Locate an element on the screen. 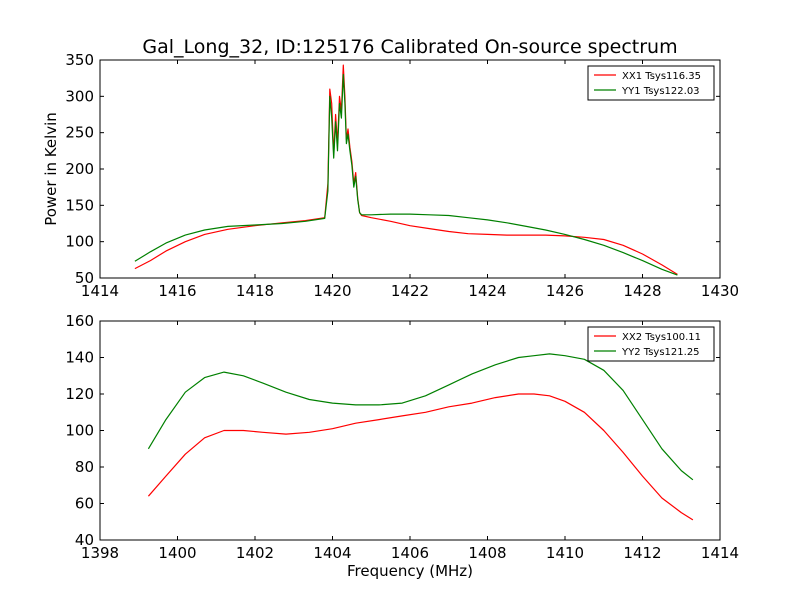 The width and height of the screenshot is (800, 600). y-tick-label: 120 is located at coordinates (79, 394).